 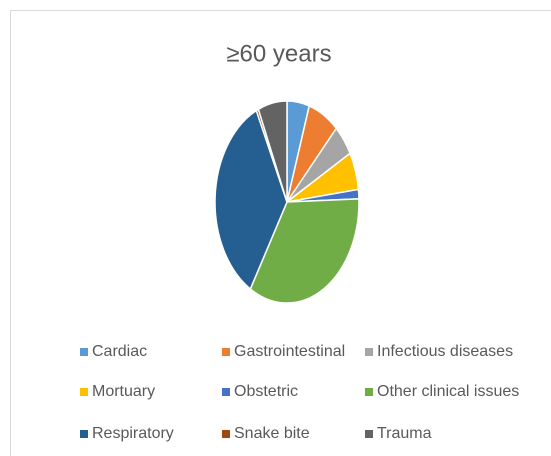 I want to click on legend-label: Infectious diseases, so click(x=445, y=351).